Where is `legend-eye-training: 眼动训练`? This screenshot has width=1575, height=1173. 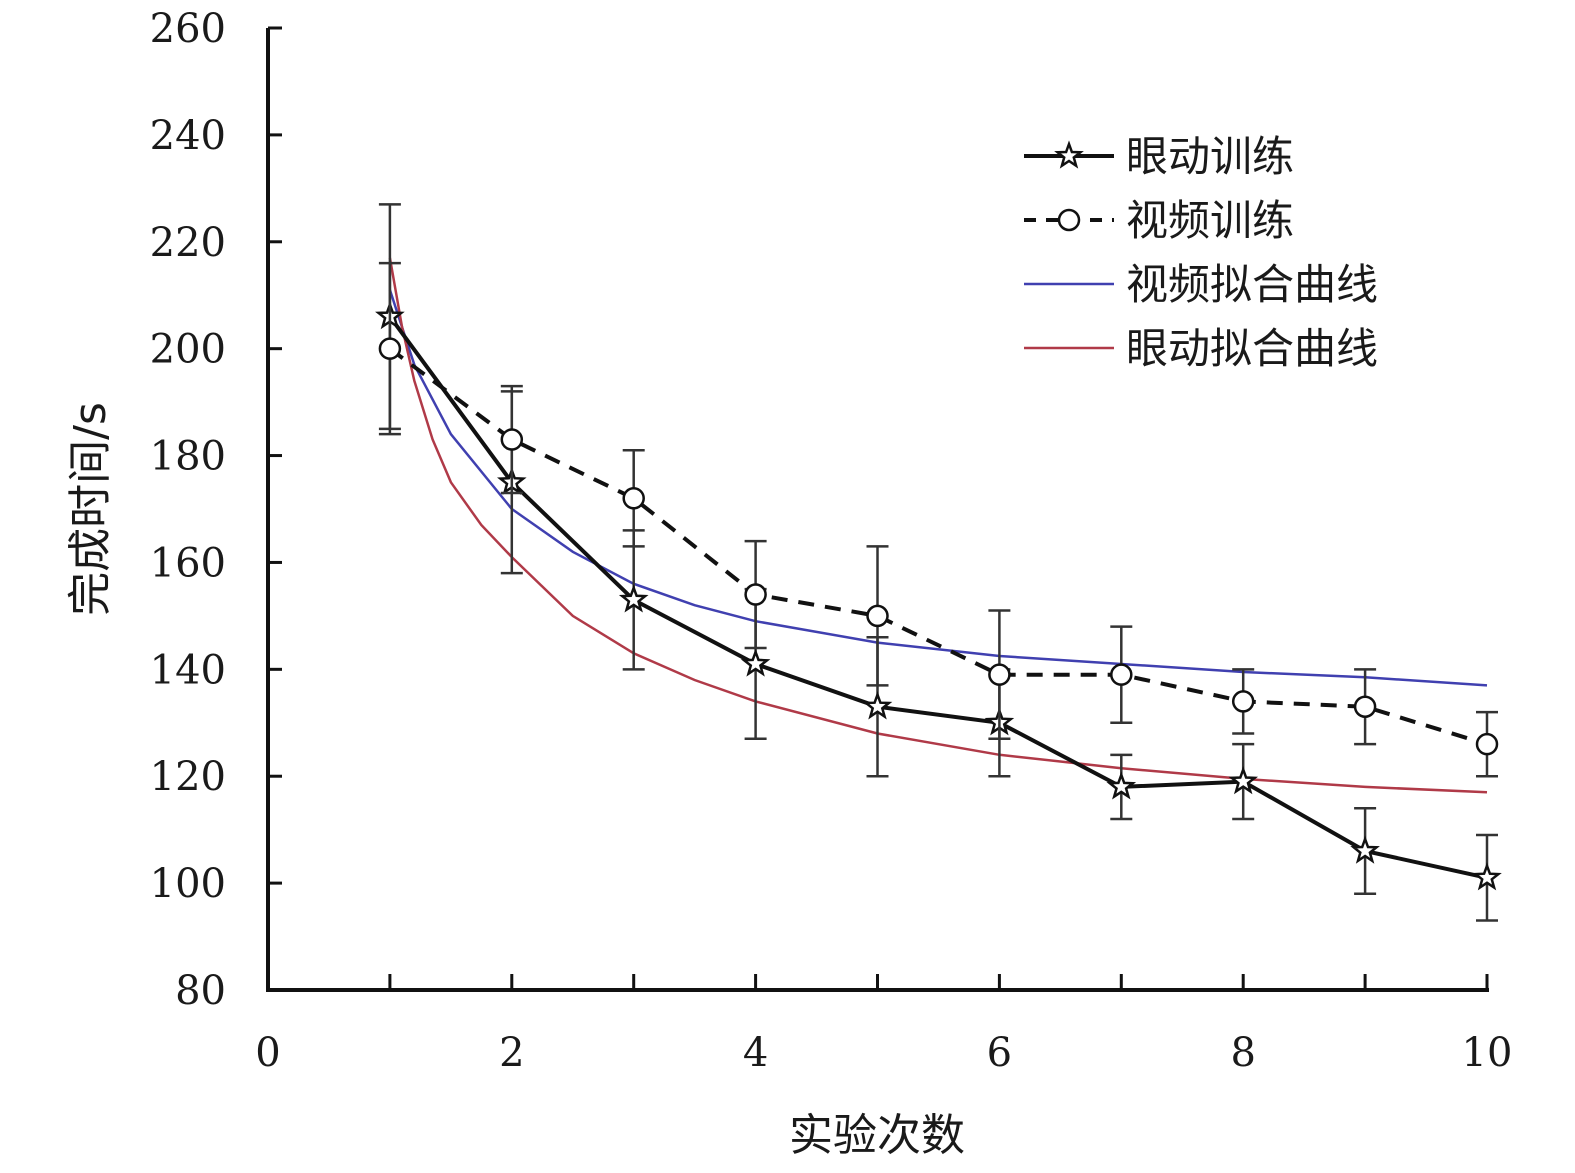
legend-eye-training: 眼动训练 is located at coordinates (1159, 156).